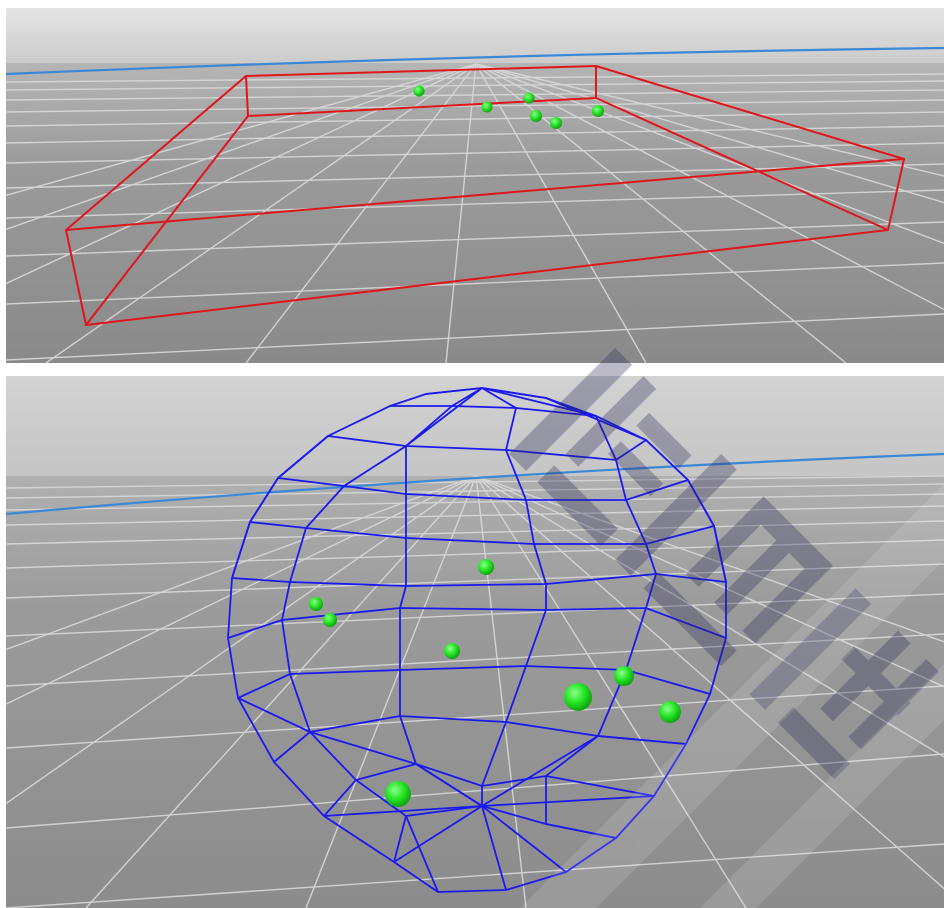 This screenshot has height=908, width=944. Describe the element at coordinates (475, 38) in the screenshot. I see `sky` at that location.